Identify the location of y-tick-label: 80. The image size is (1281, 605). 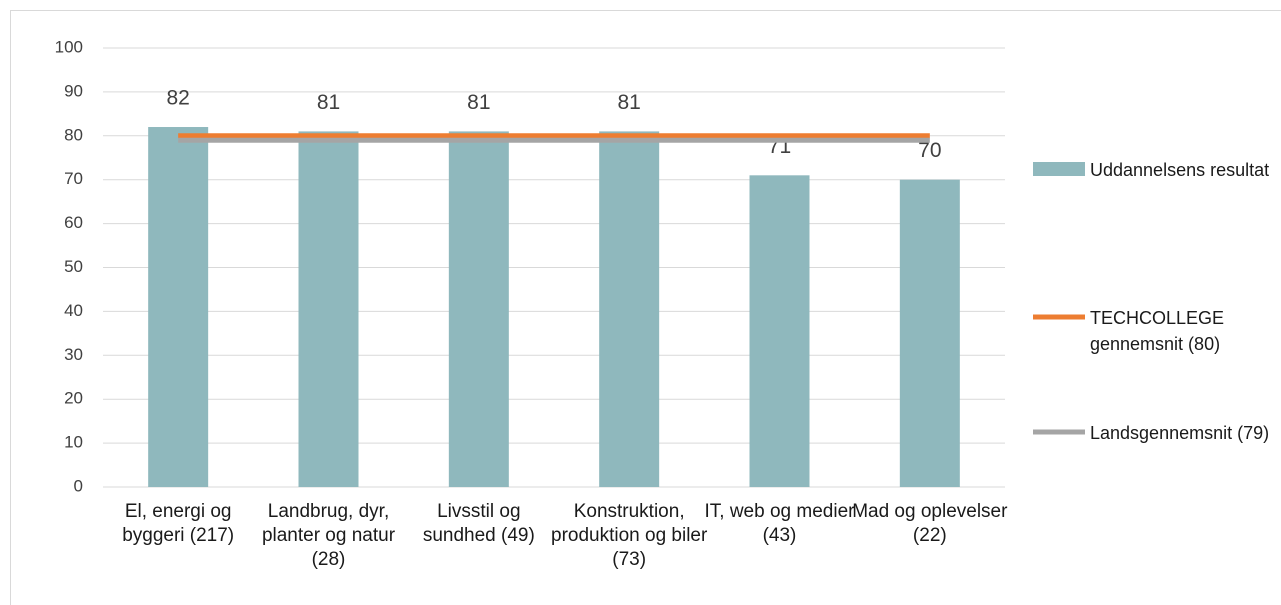
(73, 134).